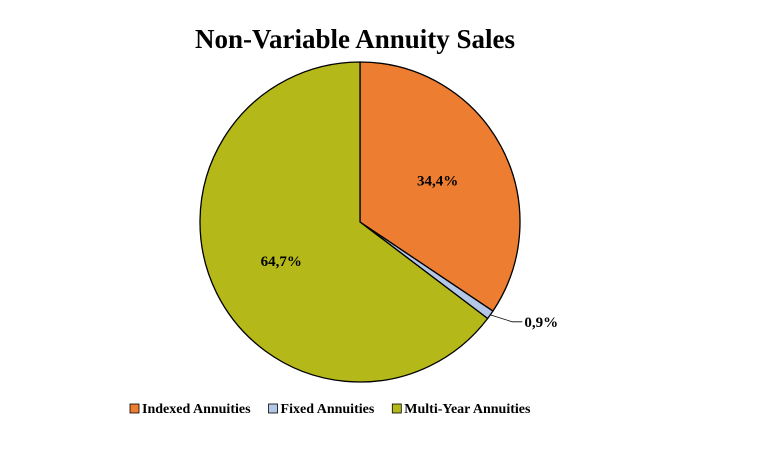 This screenshot has width=768, height=459. I want to click on legend-label-multi-year-annuities: Multi-Year Annuities, so click(467, 409).